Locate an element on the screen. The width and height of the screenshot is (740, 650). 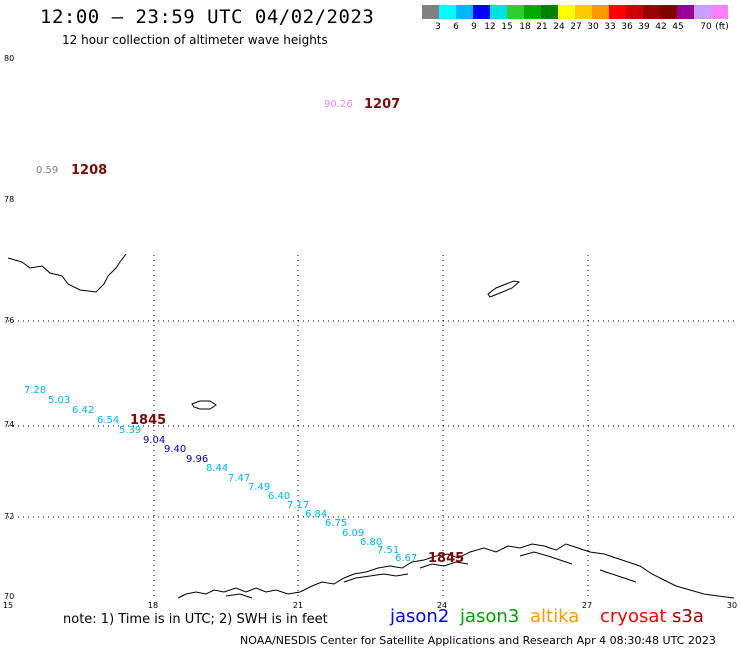
legend-altika: altika is located at coordinates (555, 616).